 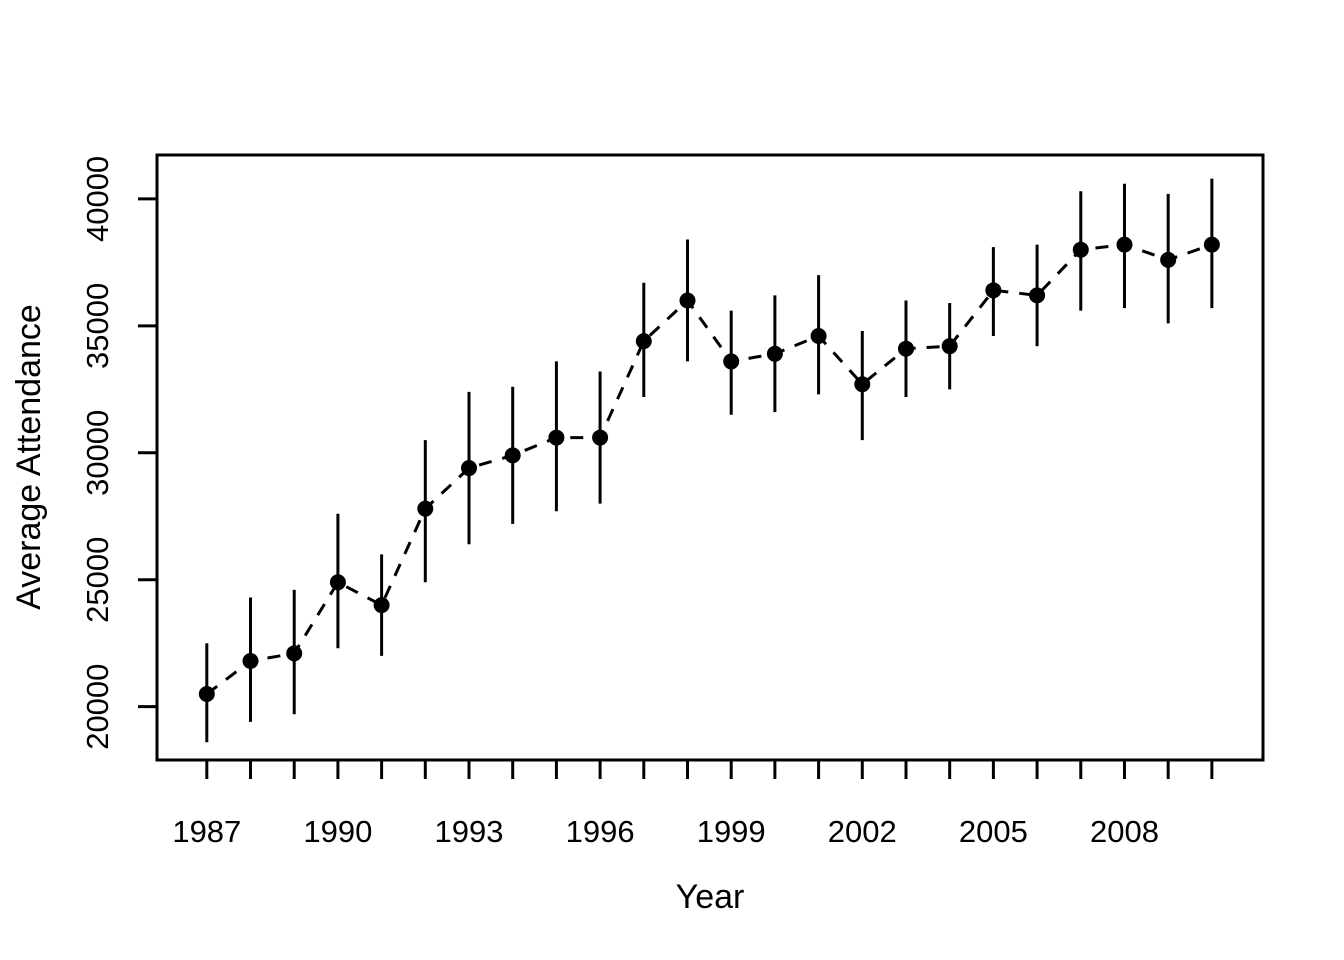 I want to click on data-point-2007, so click(x=1080, y=249).